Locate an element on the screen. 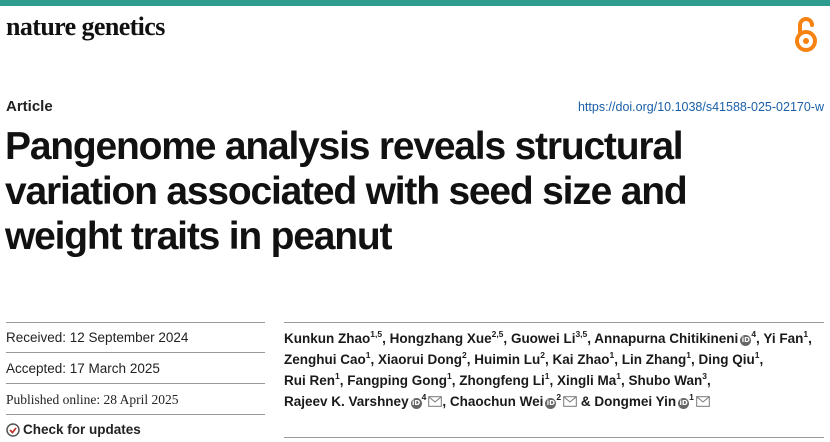 Image resolution: width=830 pixels, height=442 pixels. affiliation-superscript: 3,5 is located at coordinates (581, 334).